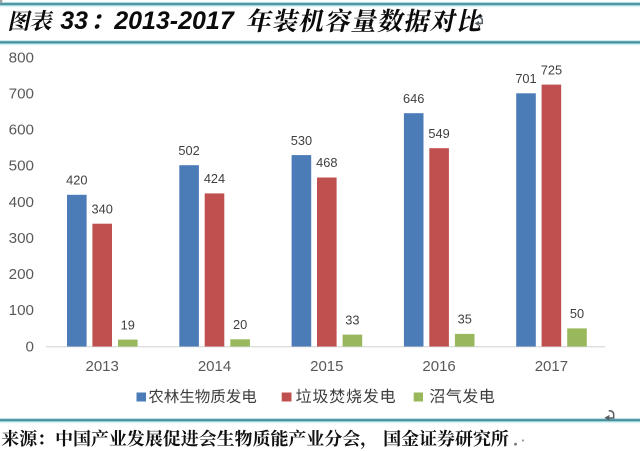 The width and height of the screenshot is (640, 451). Describe the element at coordinates (240, 324) in the screenshot. I see `svg-text: 20` at that location.